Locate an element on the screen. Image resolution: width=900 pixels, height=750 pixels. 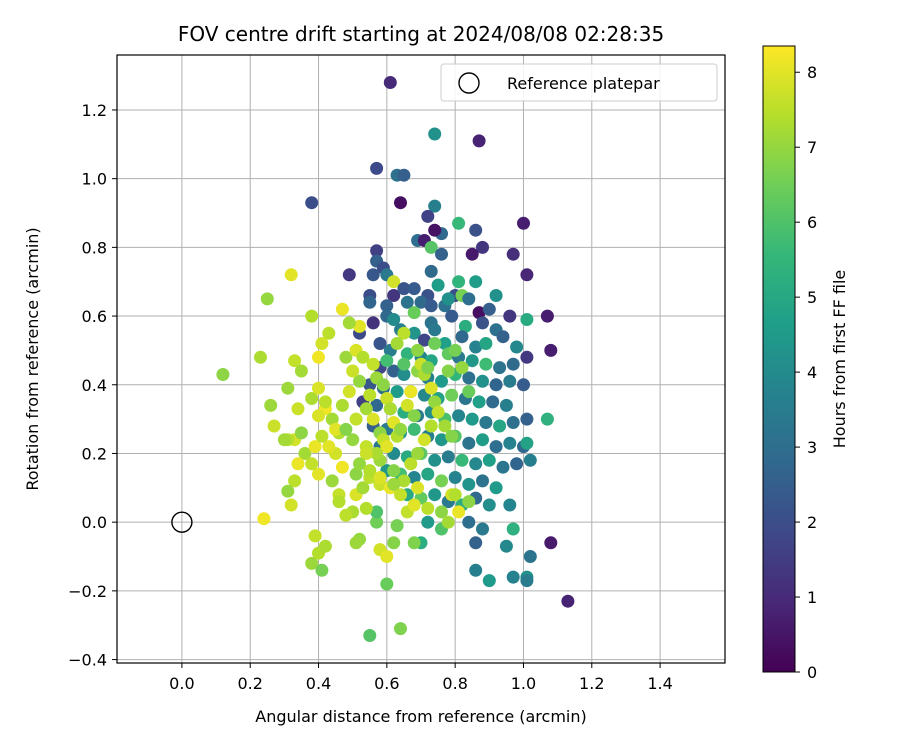
y-axis-title: Rotation from reference (arcmin) is located at coordinates (32, 358).